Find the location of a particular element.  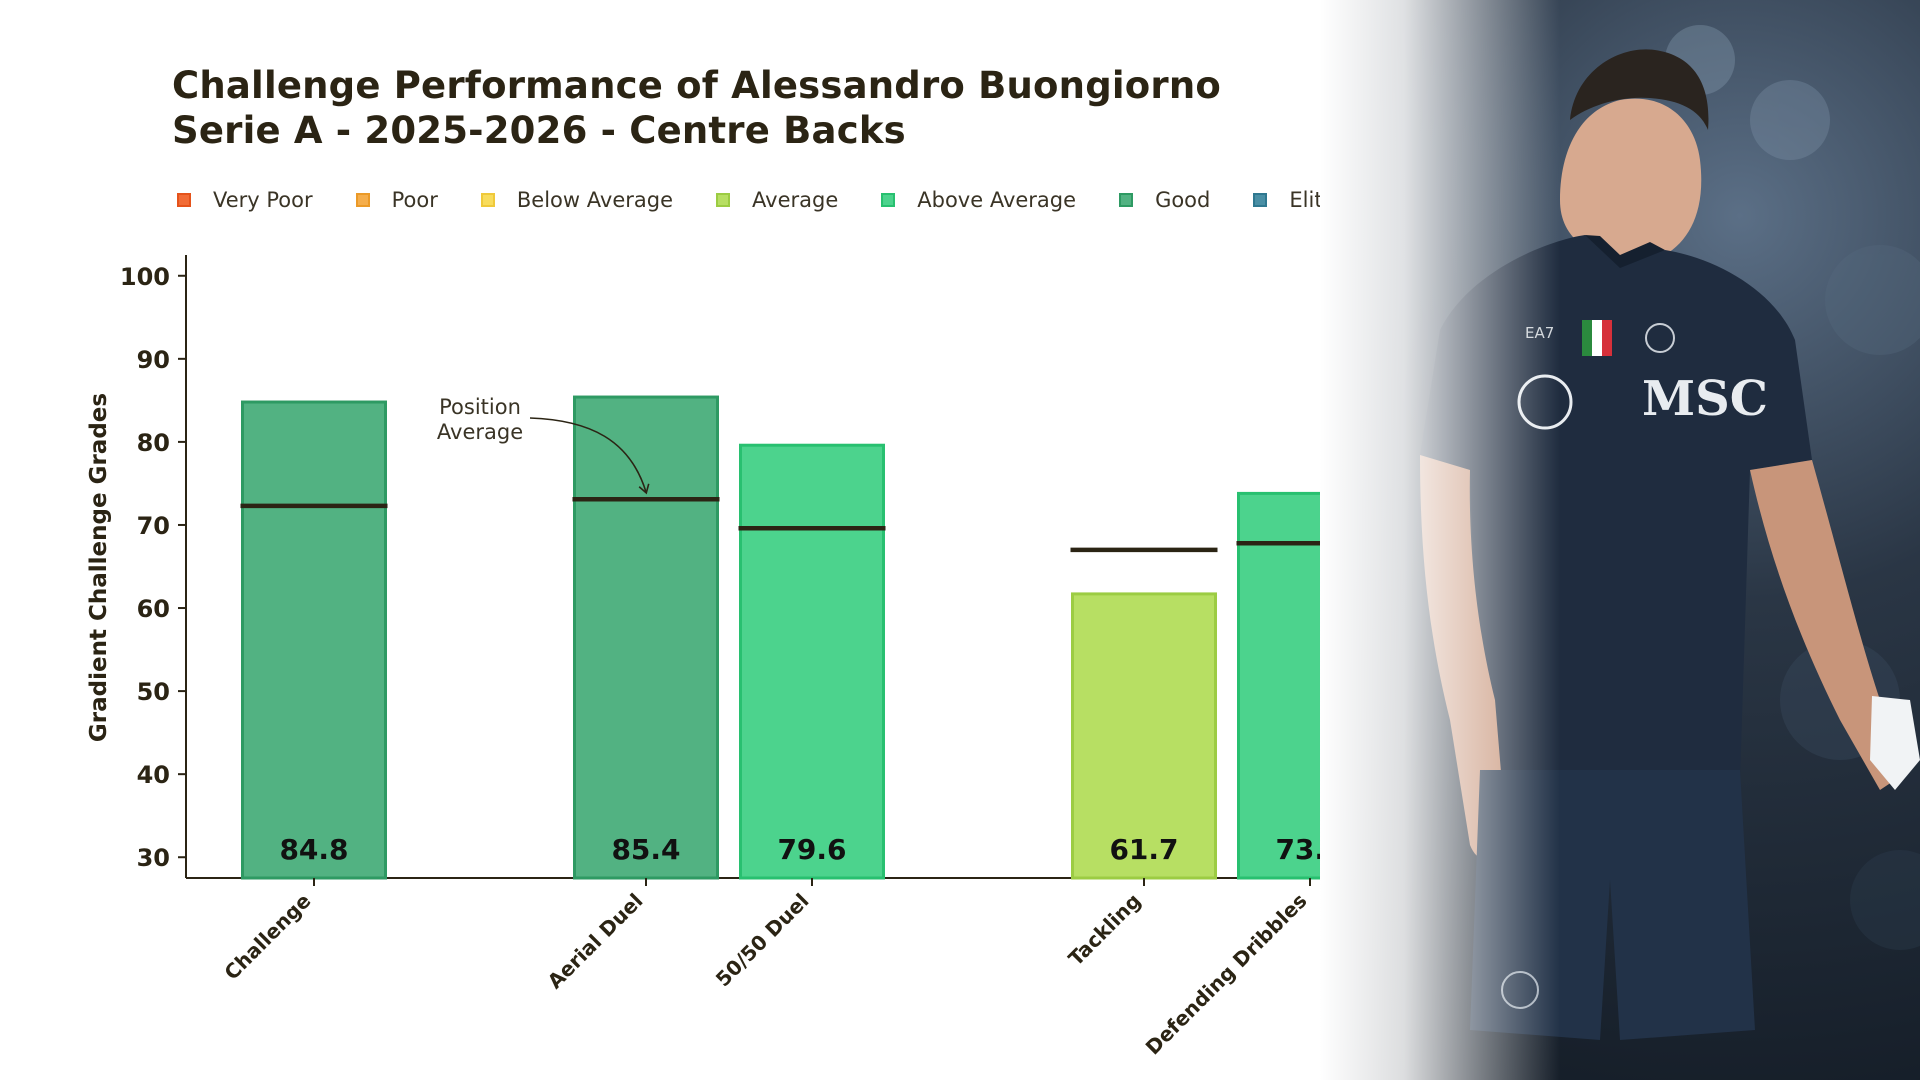

legend-label: Poor is located at coordinates (414, 200).